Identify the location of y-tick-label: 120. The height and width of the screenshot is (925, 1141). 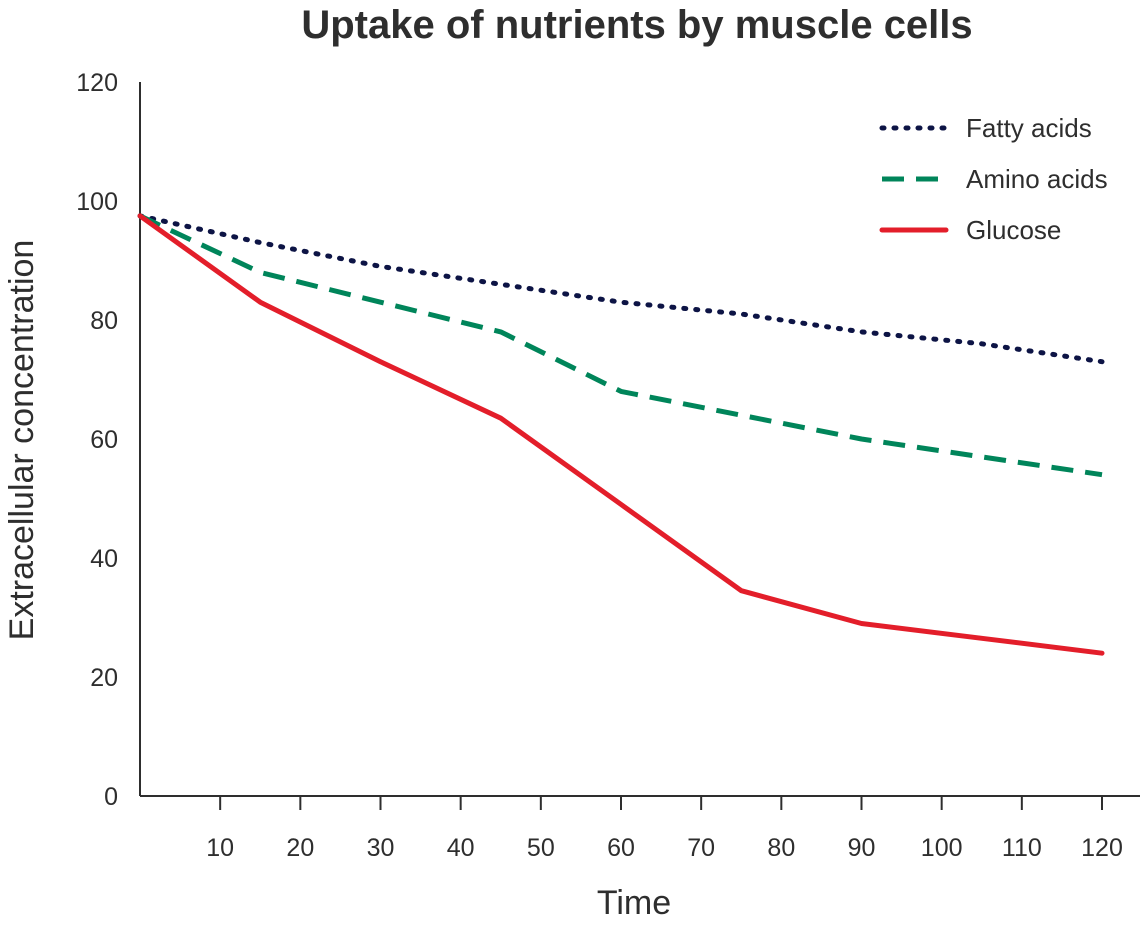
(97, 83).